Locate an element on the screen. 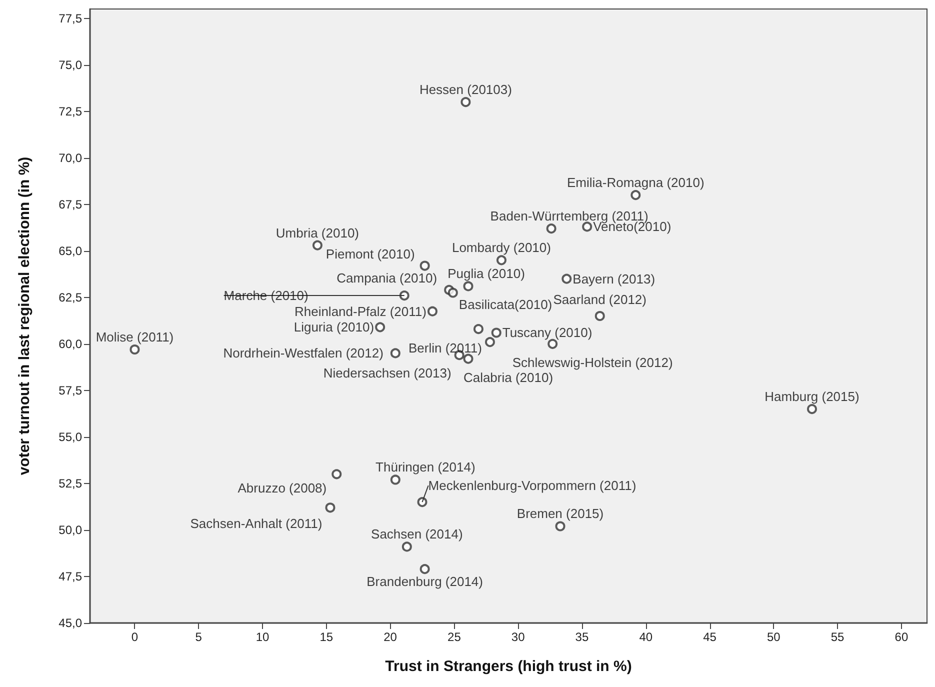 The width and height of the screenshot is (935, 687). annotation: Brandenburg (2014) is located at coordinates (424, 582).